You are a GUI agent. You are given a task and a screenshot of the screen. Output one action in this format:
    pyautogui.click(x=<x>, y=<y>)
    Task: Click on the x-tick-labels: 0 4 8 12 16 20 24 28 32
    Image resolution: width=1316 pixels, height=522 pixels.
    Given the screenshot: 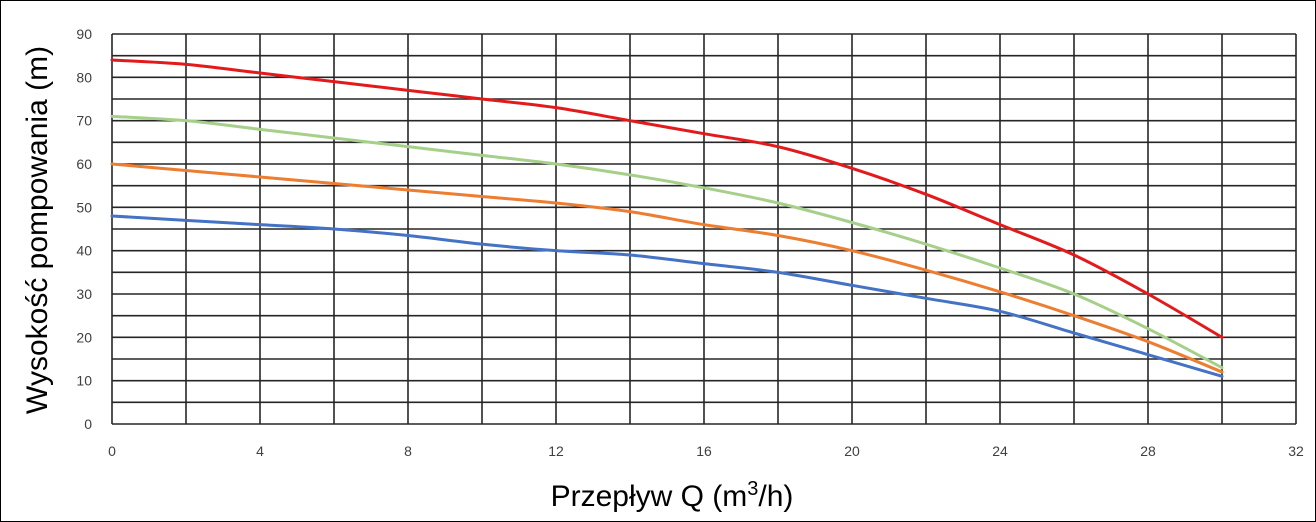 What is the action you would take?
    pyautogui.click(x=706, y=451)
    